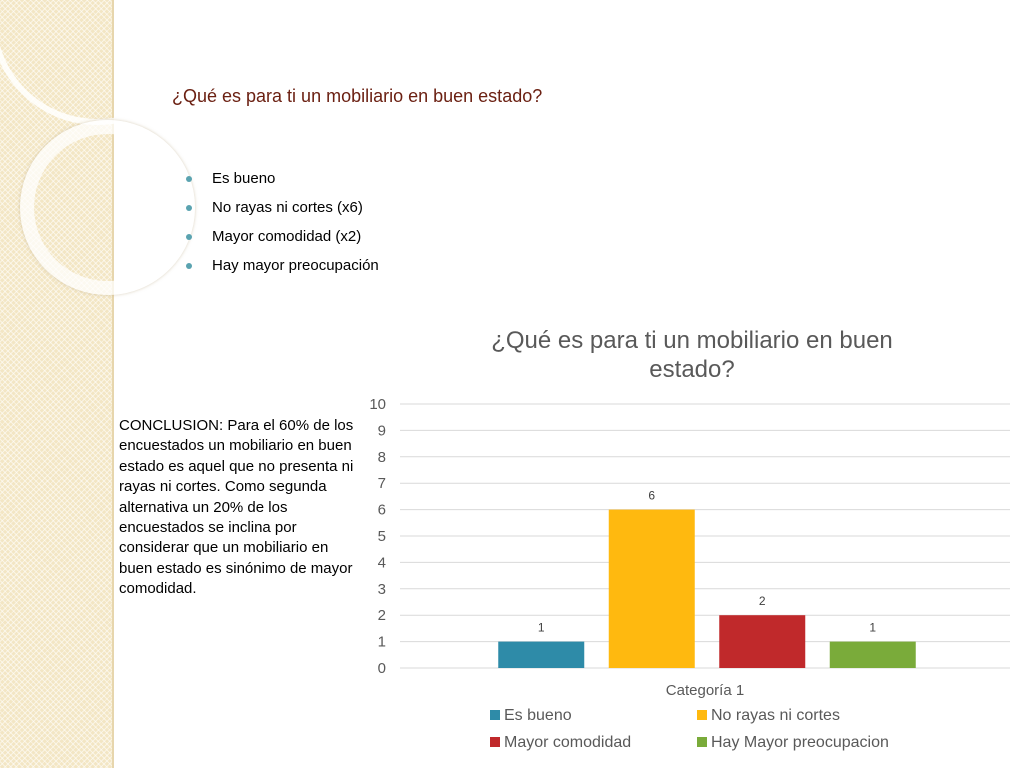 This screenshot has width=1024, height=768. Describe the element at coordinates (282, 182) in the screenshot. I see `bullet-item: Es bueno` at that location.